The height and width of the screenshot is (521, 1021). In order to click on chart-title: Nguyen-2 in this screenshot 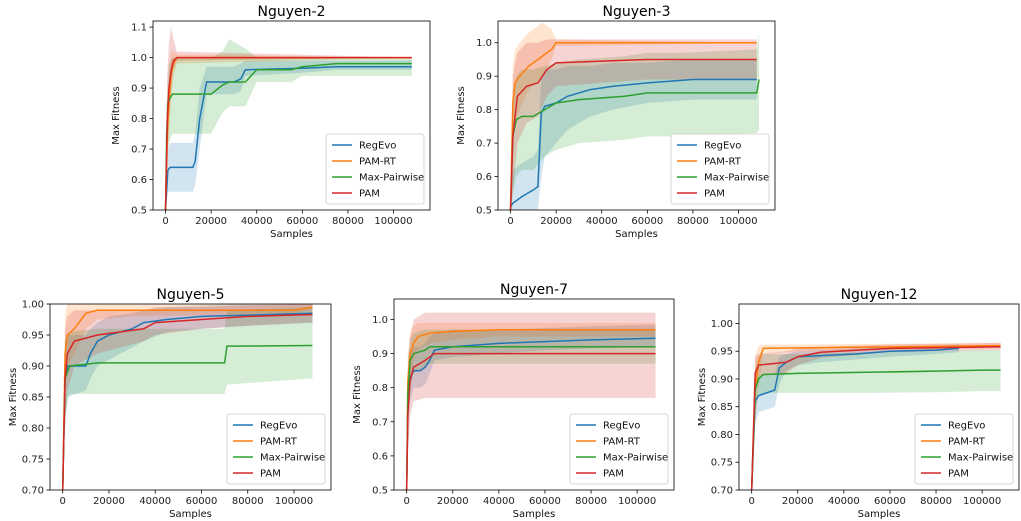, I will do `click(292, 12)`.